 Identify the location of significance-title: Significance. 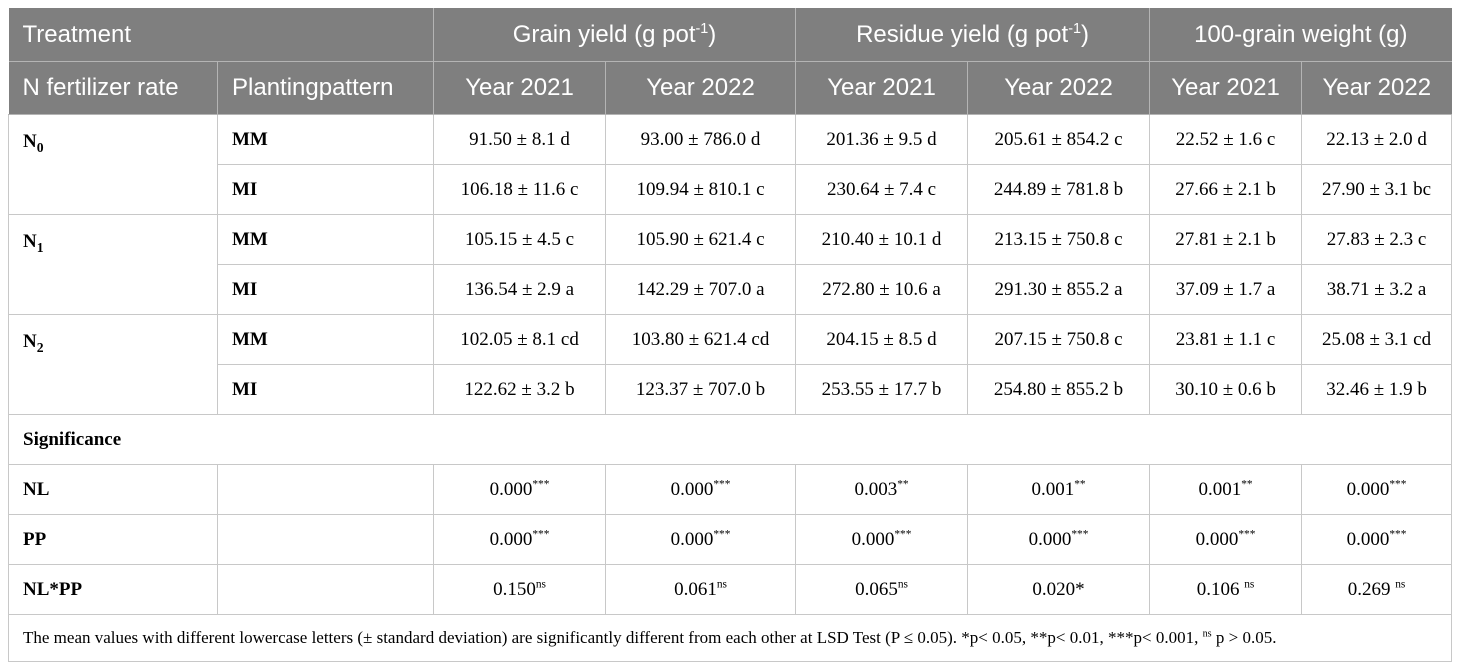
(730, 439).